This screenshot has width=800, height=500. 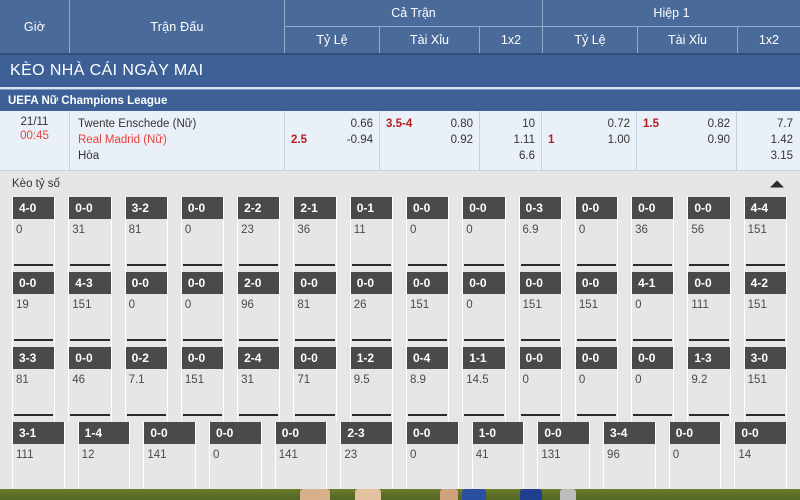 What do you see at coordinates (709, 317) in the screenshot?
I see `correct-score-odds: 111` at bounding box center [709, 317].